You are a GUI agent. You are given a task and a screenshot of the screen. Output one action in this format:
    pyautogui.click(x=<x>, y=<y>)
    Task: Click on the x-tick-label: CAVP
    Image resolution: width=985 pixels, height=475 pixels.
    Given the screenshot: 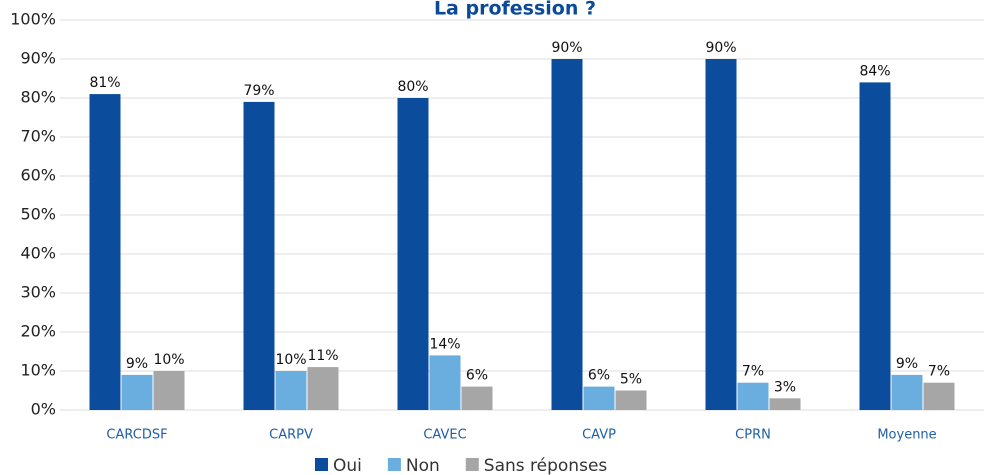 What is the action you would take?
    pyautogui.click(x=599, y=435)
    